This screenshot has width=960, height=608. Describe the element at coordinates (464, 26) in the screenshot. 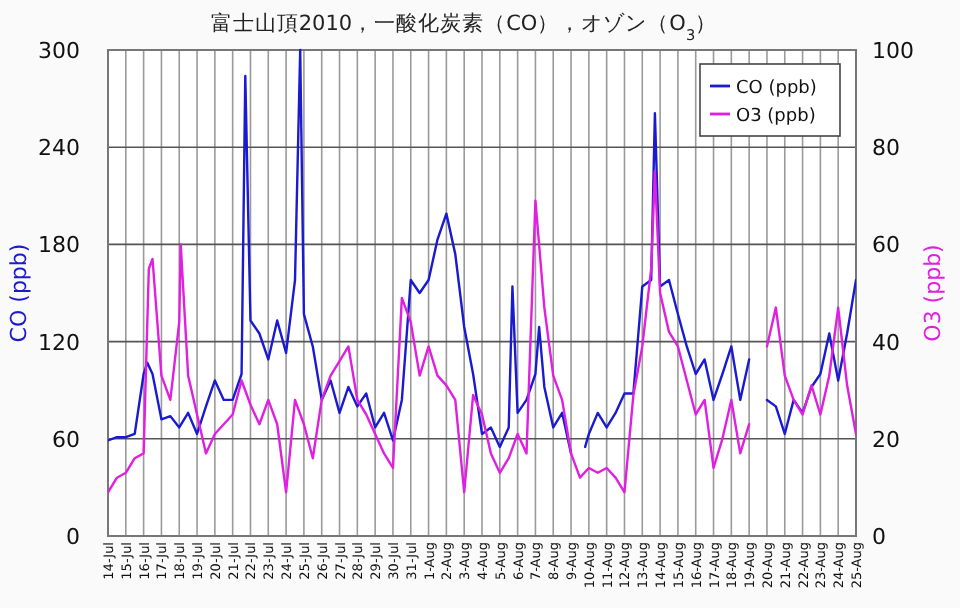

I see `chart-title: 富士山頂2010，一酸化炭素（CO），オゾン（O$_{3}$）` at that location.